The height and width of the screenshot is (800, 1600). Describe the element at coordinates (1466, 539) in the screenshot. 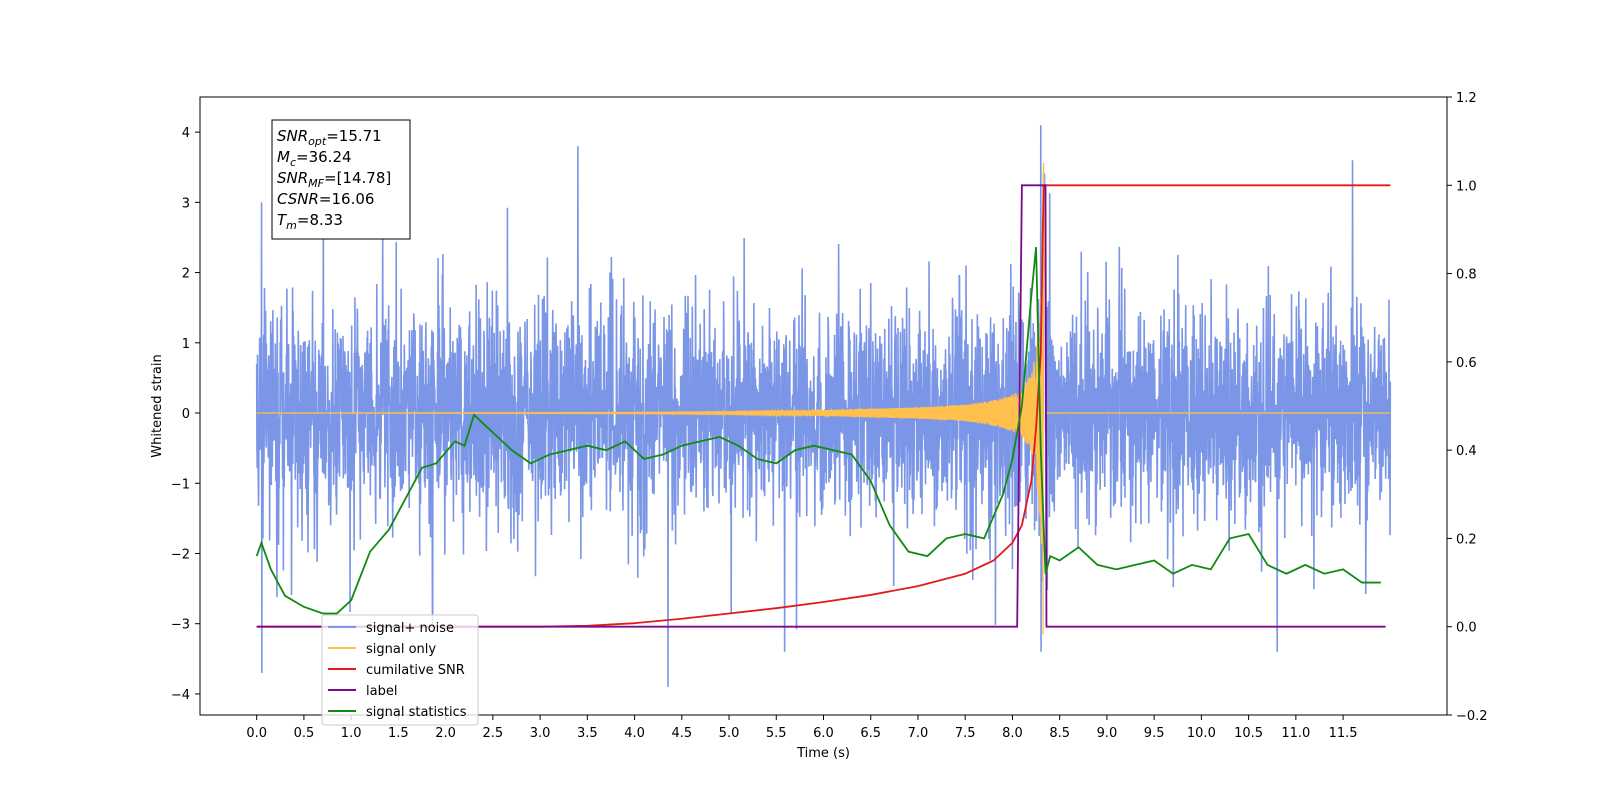

I see `y2-tick-label: 0.2` at that location.